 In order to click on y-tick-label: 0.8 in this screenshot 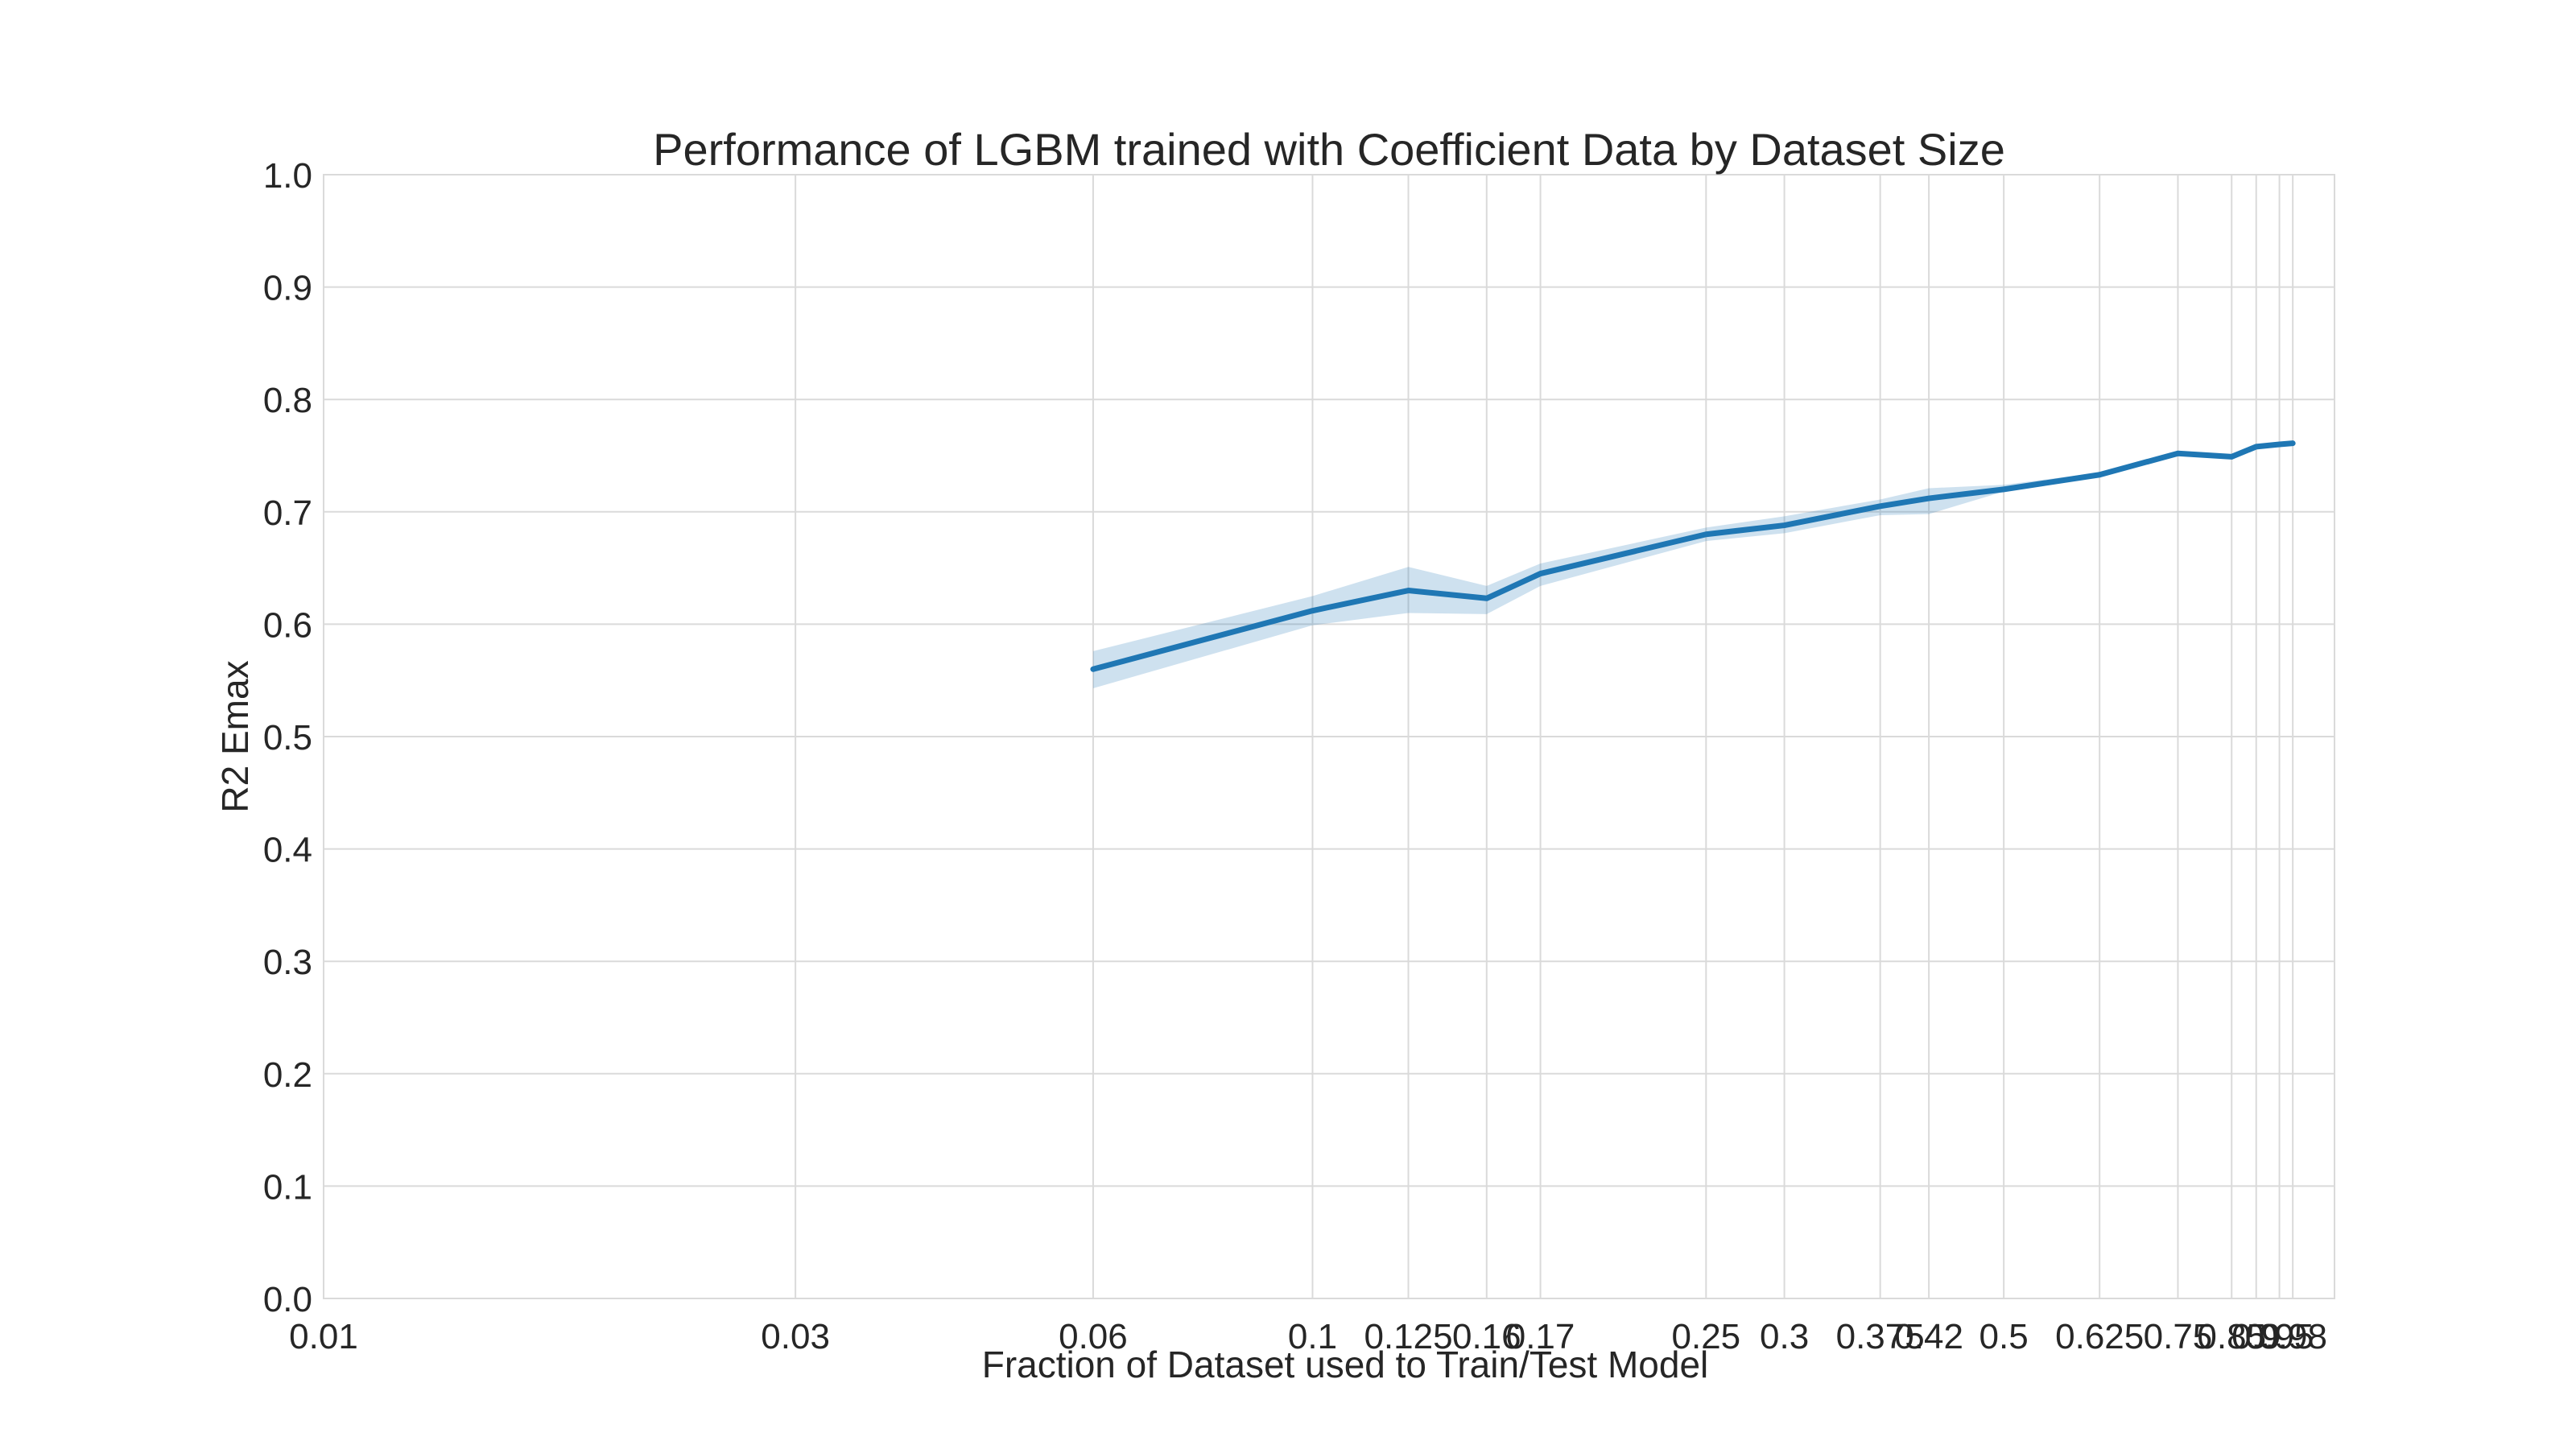, I will do `click(287, 400)`.